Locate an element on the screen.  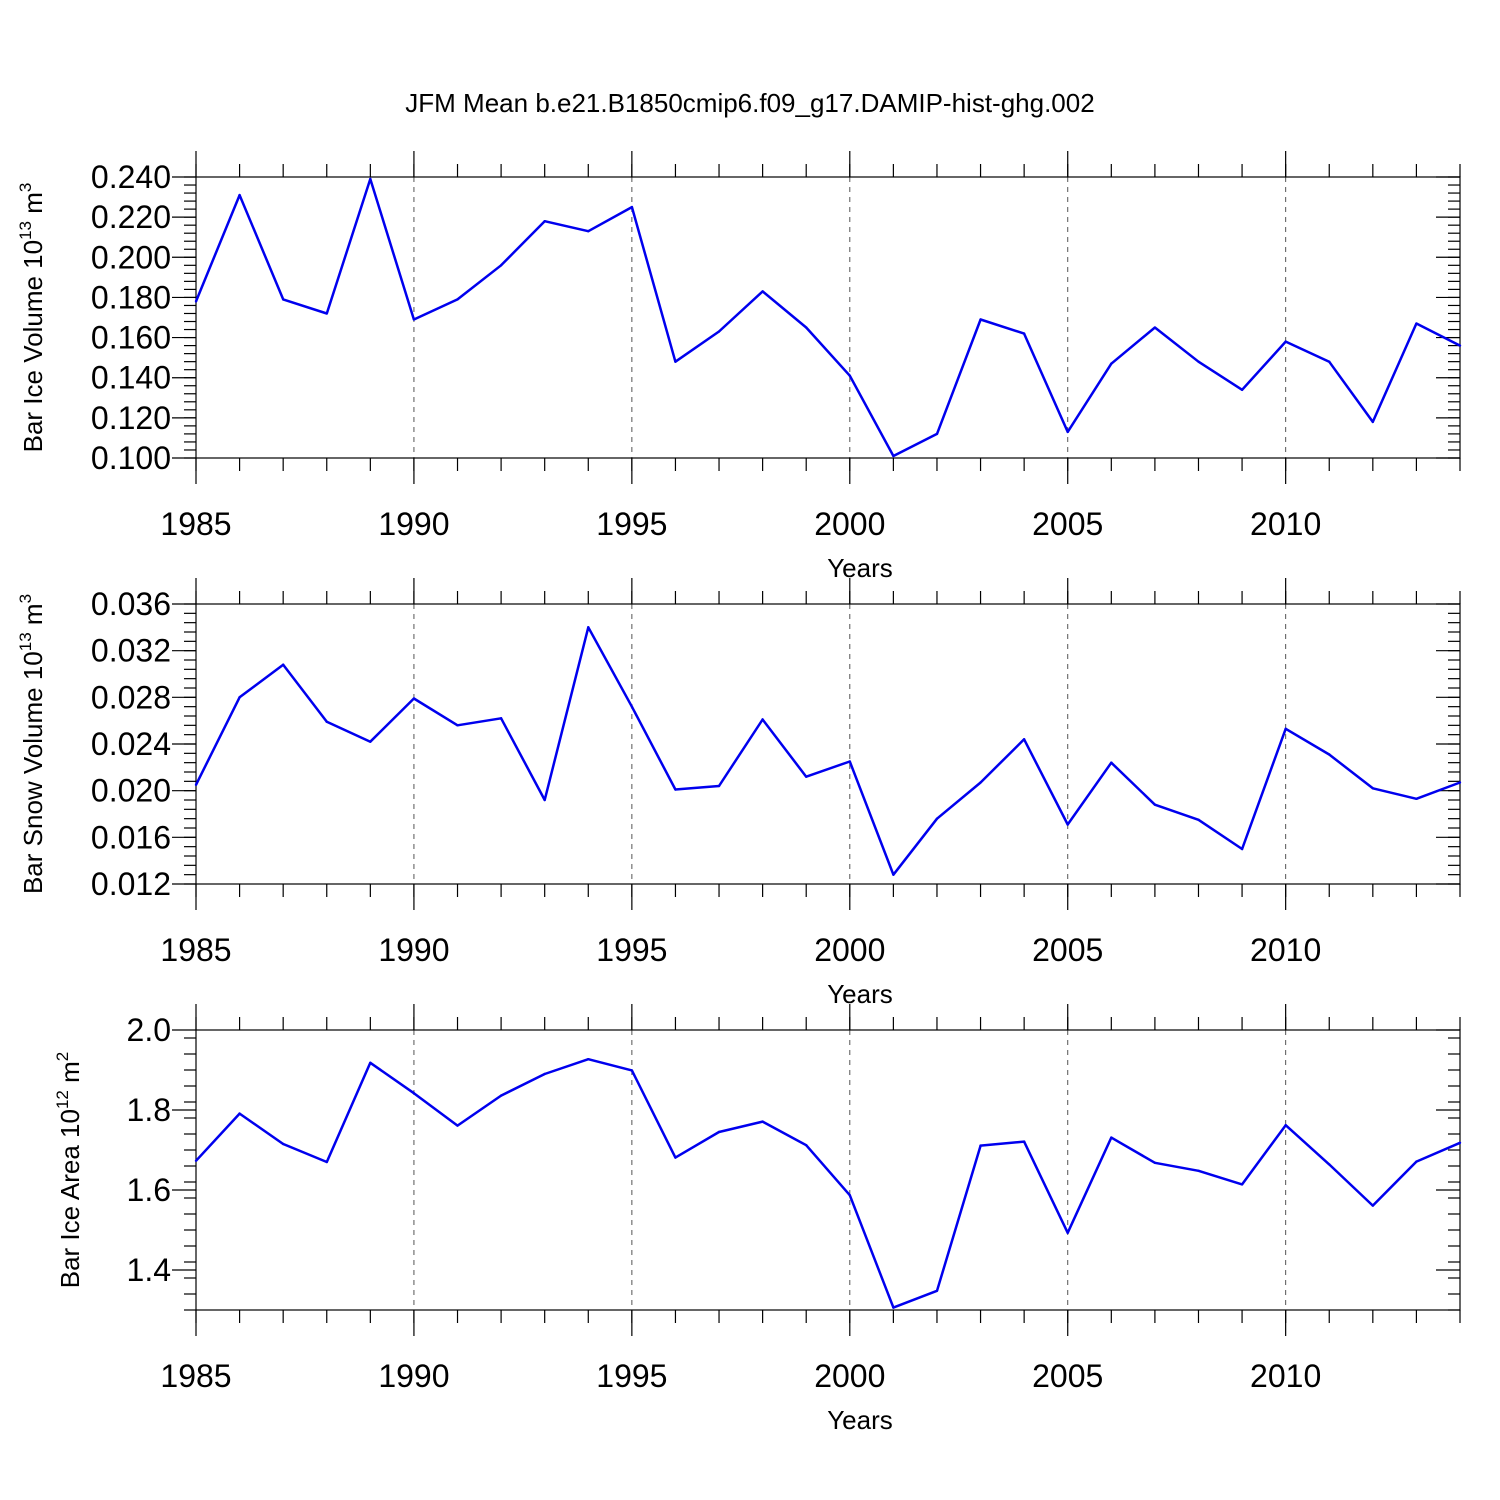
y-axis-label: Bar Ice Area 1012 m2 is located at coordinates (69, 1170).